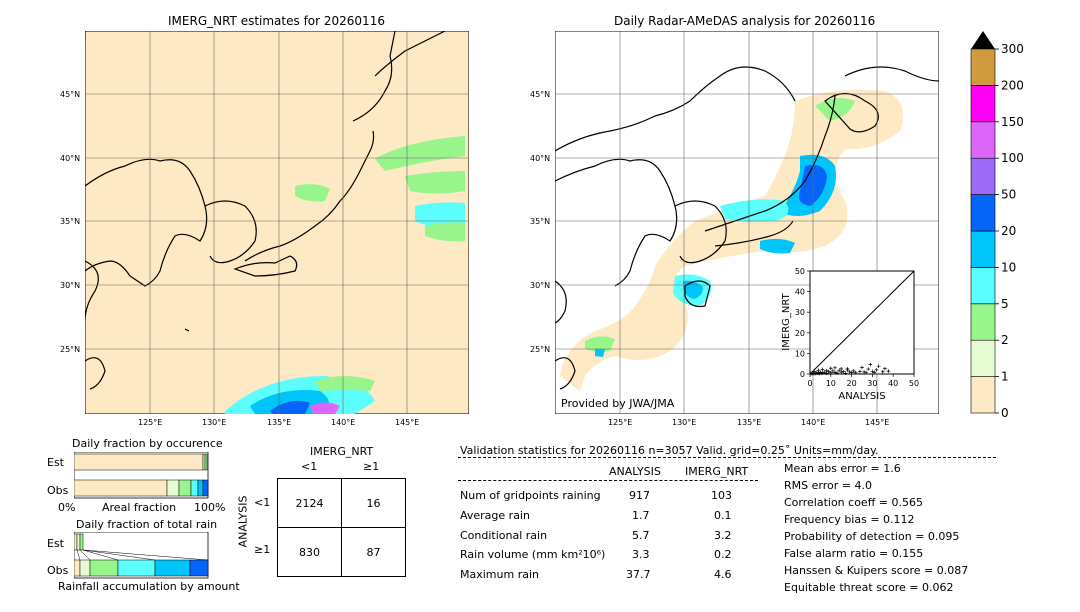 The width and height of the screenshot is (1080, 612). Describe the element at coordinates (141, 555) in the screenshot. I see `rain-fraction-chart` at that location.